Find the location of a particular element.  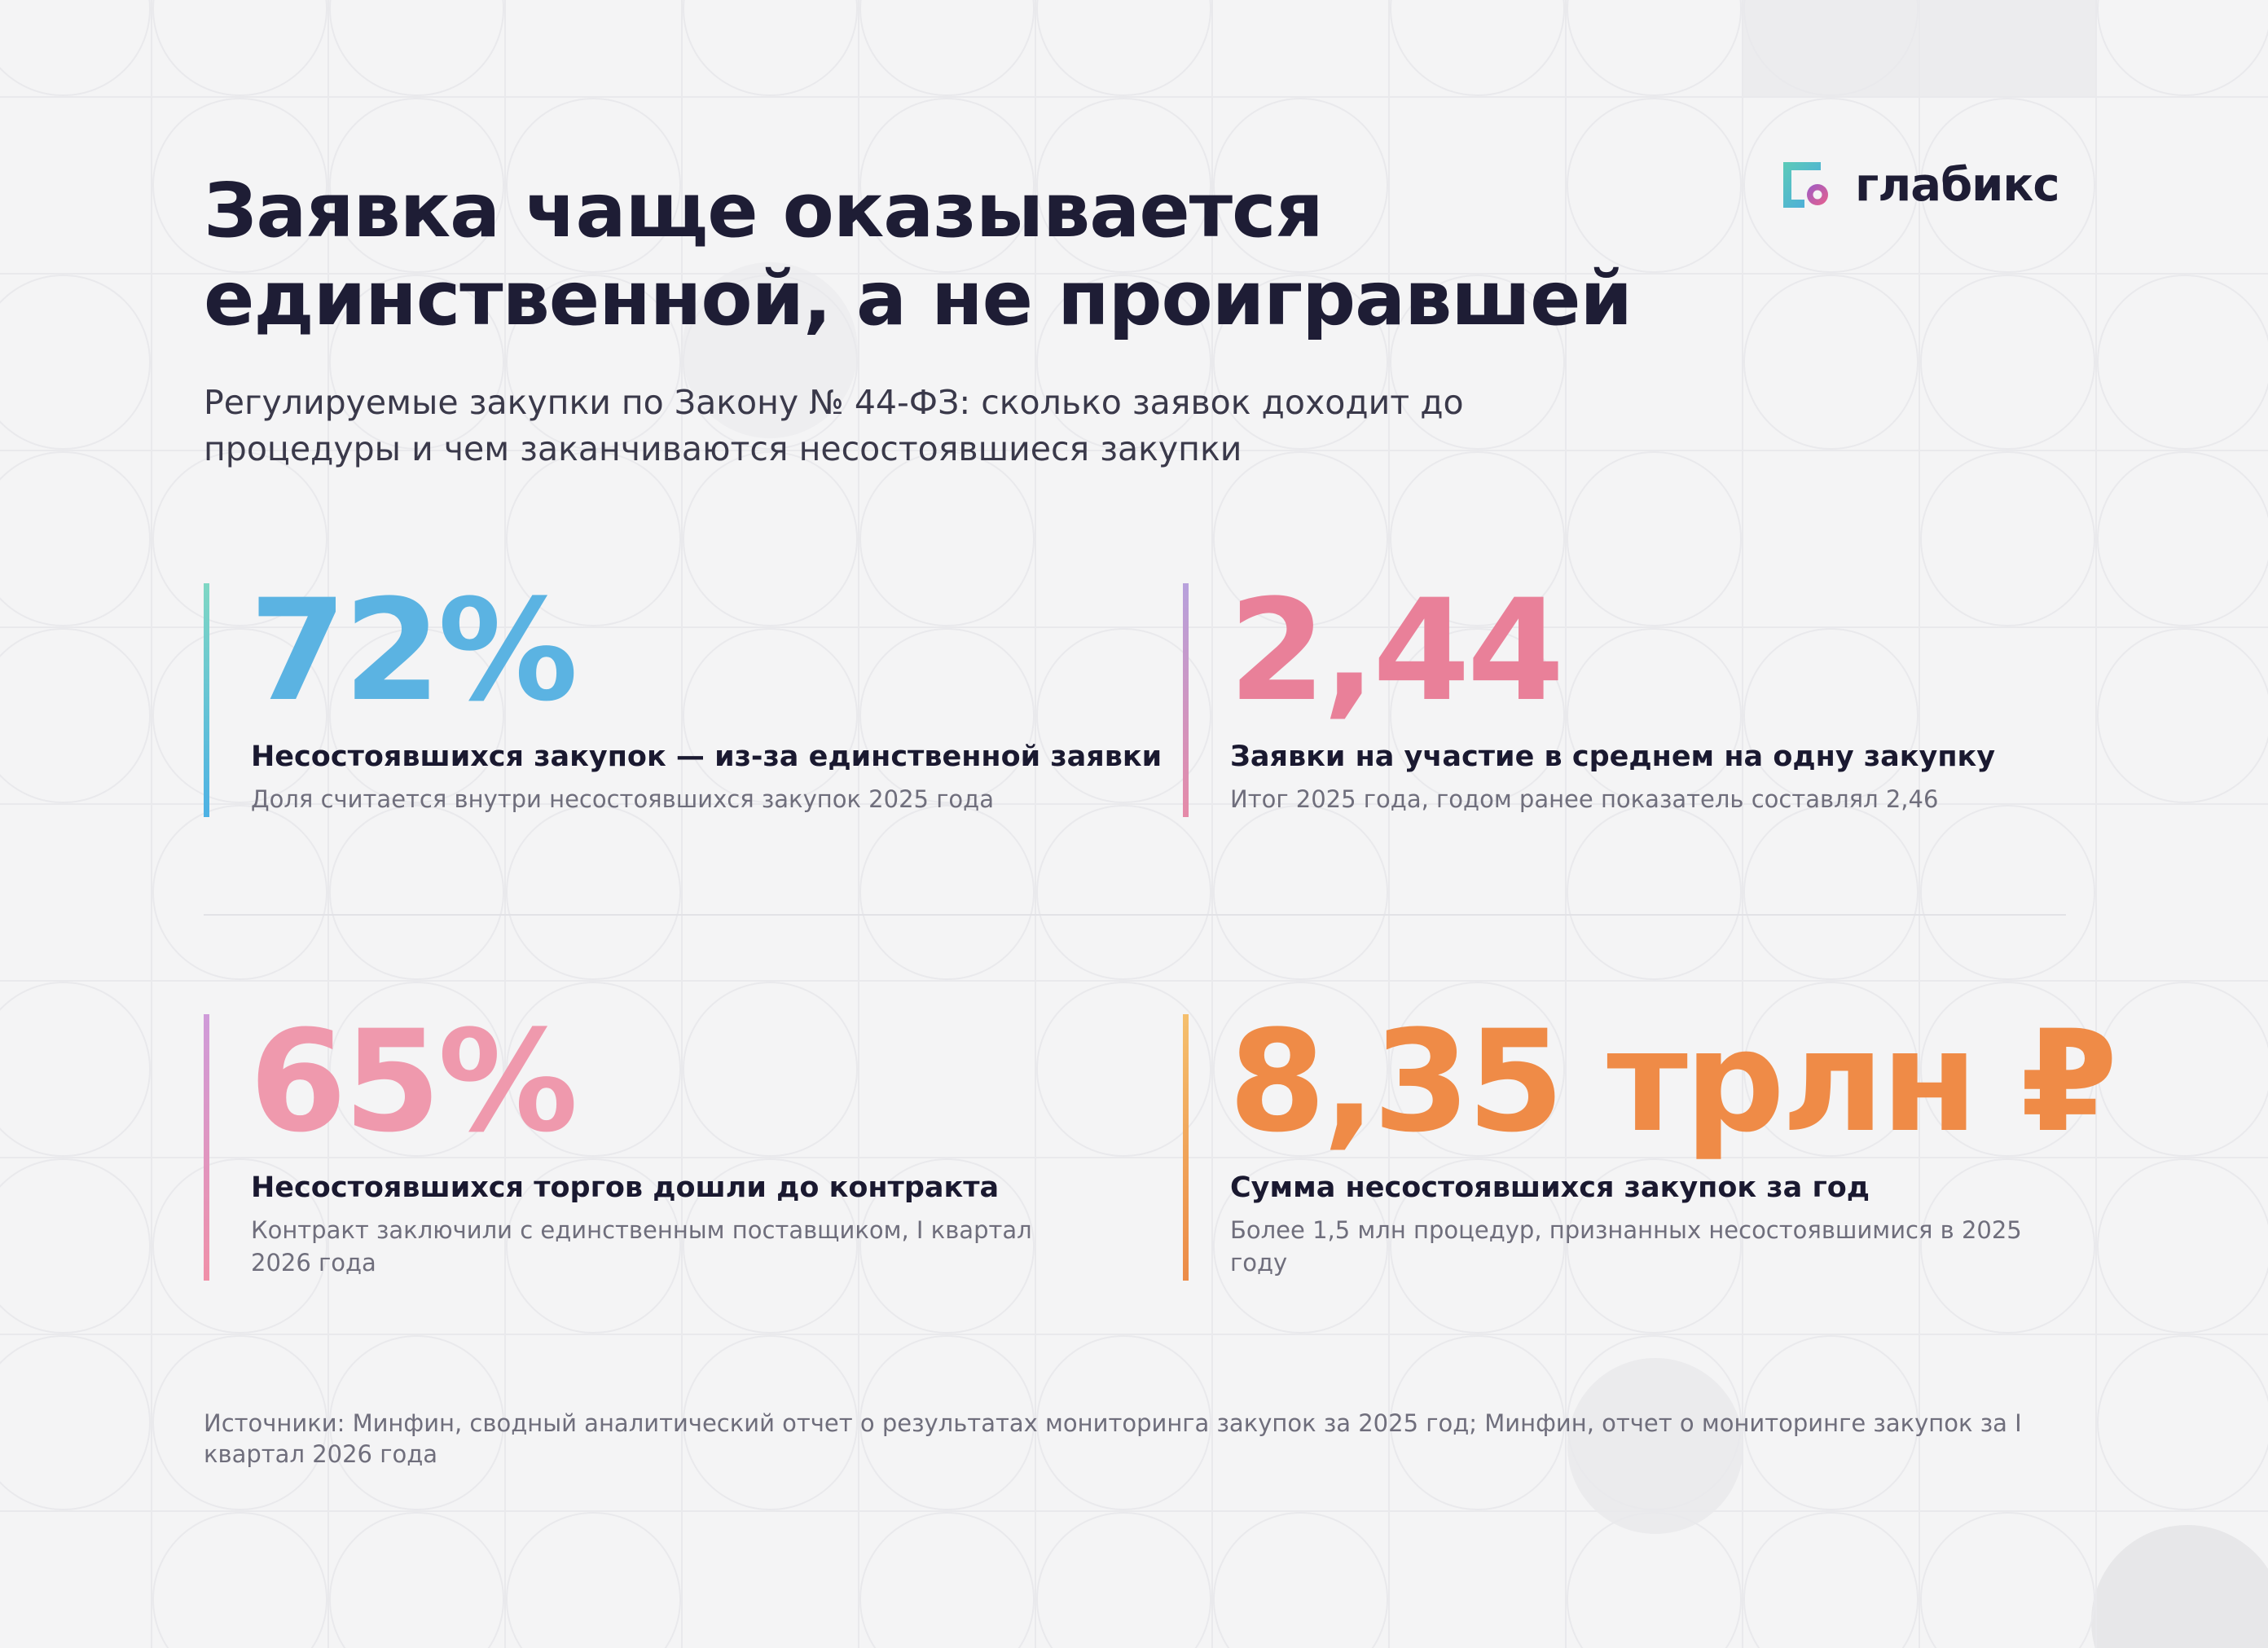

stat-label: Сумма несостоявшихся закупок за год is located at coordinates (1550, 1187).